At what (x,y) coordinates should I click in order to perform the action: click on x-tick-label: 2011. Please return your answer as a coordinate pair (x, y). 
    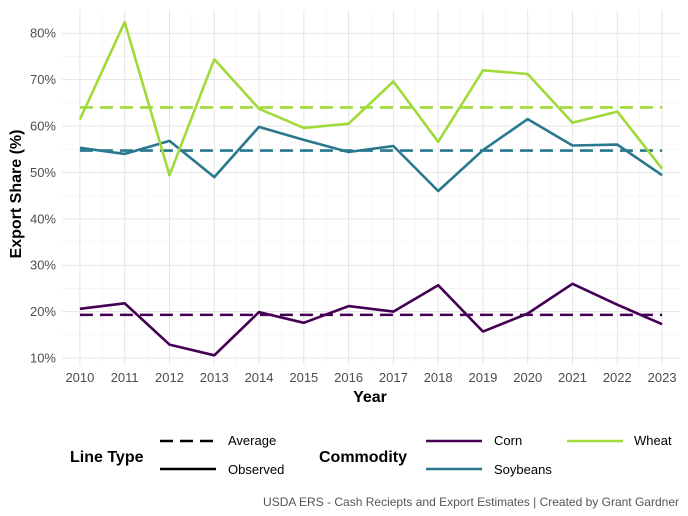
    Looking at the image, I should click on (125, 377).